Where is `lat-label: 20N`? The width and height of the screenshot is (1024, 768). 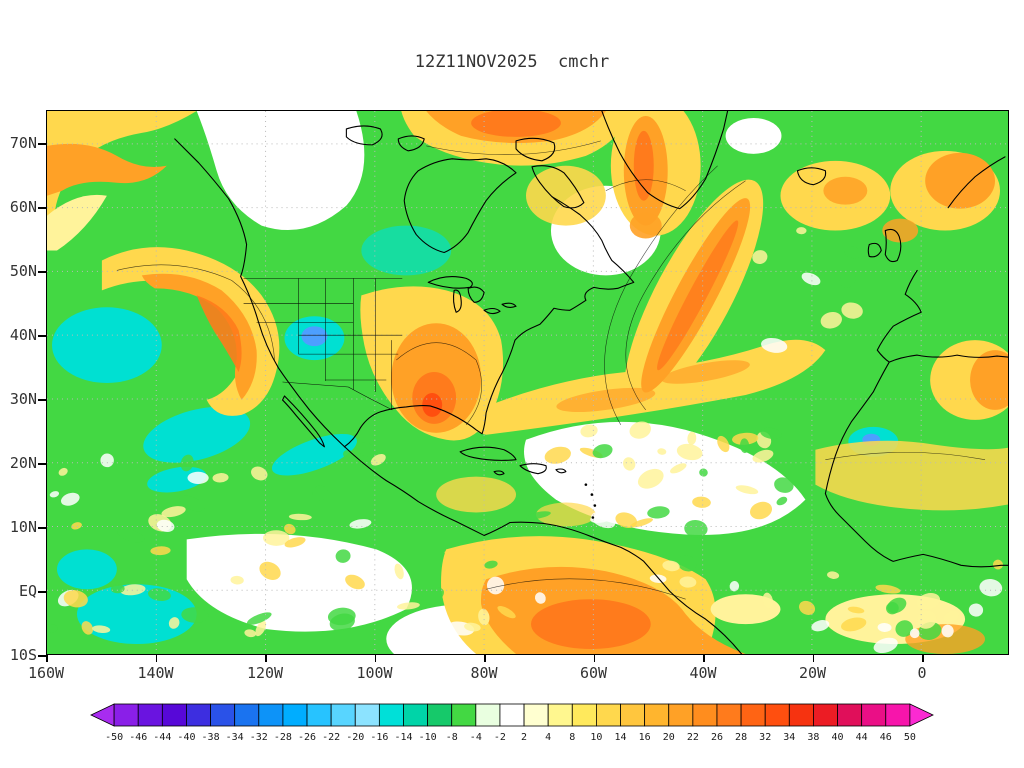
lat-label: 20N is located at coordinates (23, 463).